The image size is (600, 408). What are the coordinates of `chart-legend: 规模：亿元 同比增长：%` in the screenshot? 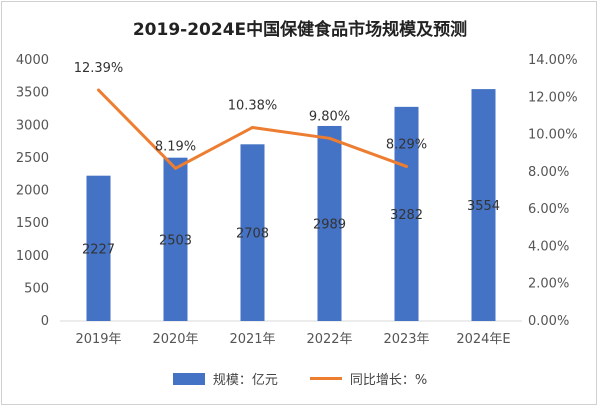 It's located at (300, 378).